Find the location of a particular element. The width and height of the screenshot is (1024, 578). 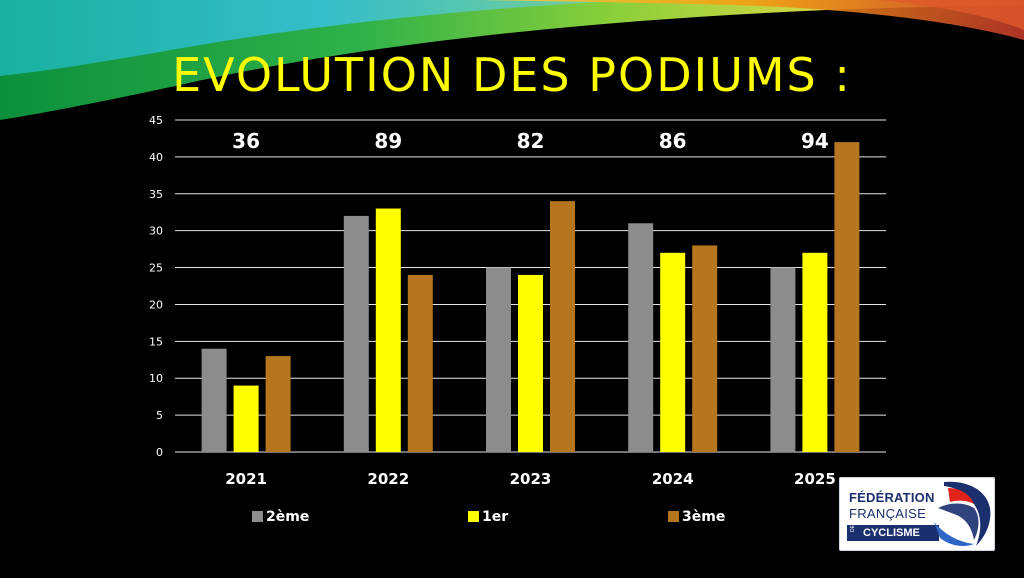

x-tick-label: 2021 is located at coordinates (246, 479).